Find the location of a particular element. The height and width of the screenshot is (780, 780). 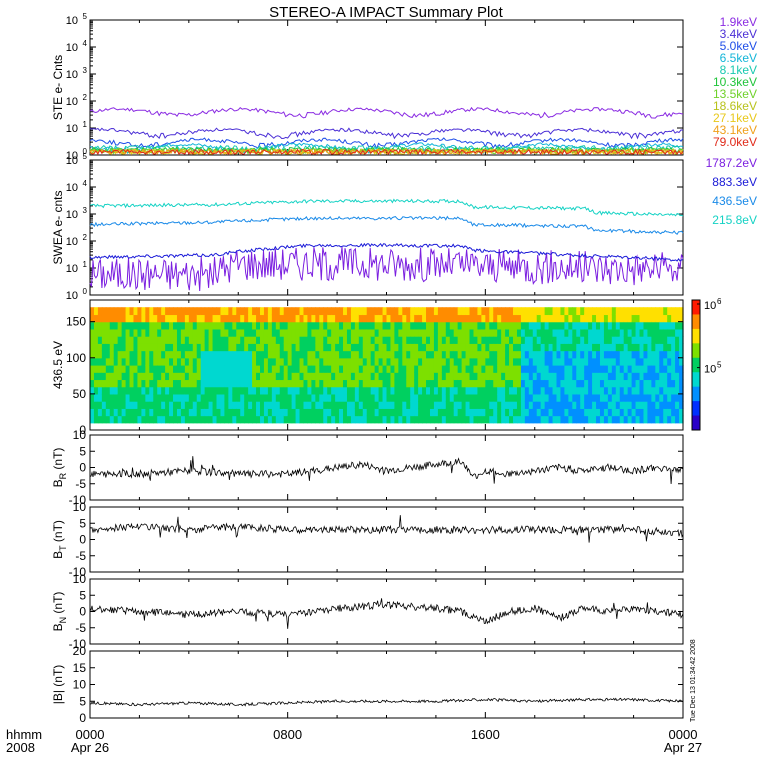

timestamp-label: Tue Dec 13 01:34:42 2008 is located at coordinates (693, 680).